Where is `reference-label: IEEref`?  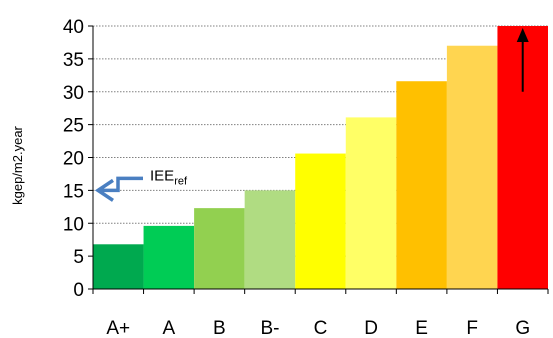
reference-label: IEEref is located at coordinates (169, 177).